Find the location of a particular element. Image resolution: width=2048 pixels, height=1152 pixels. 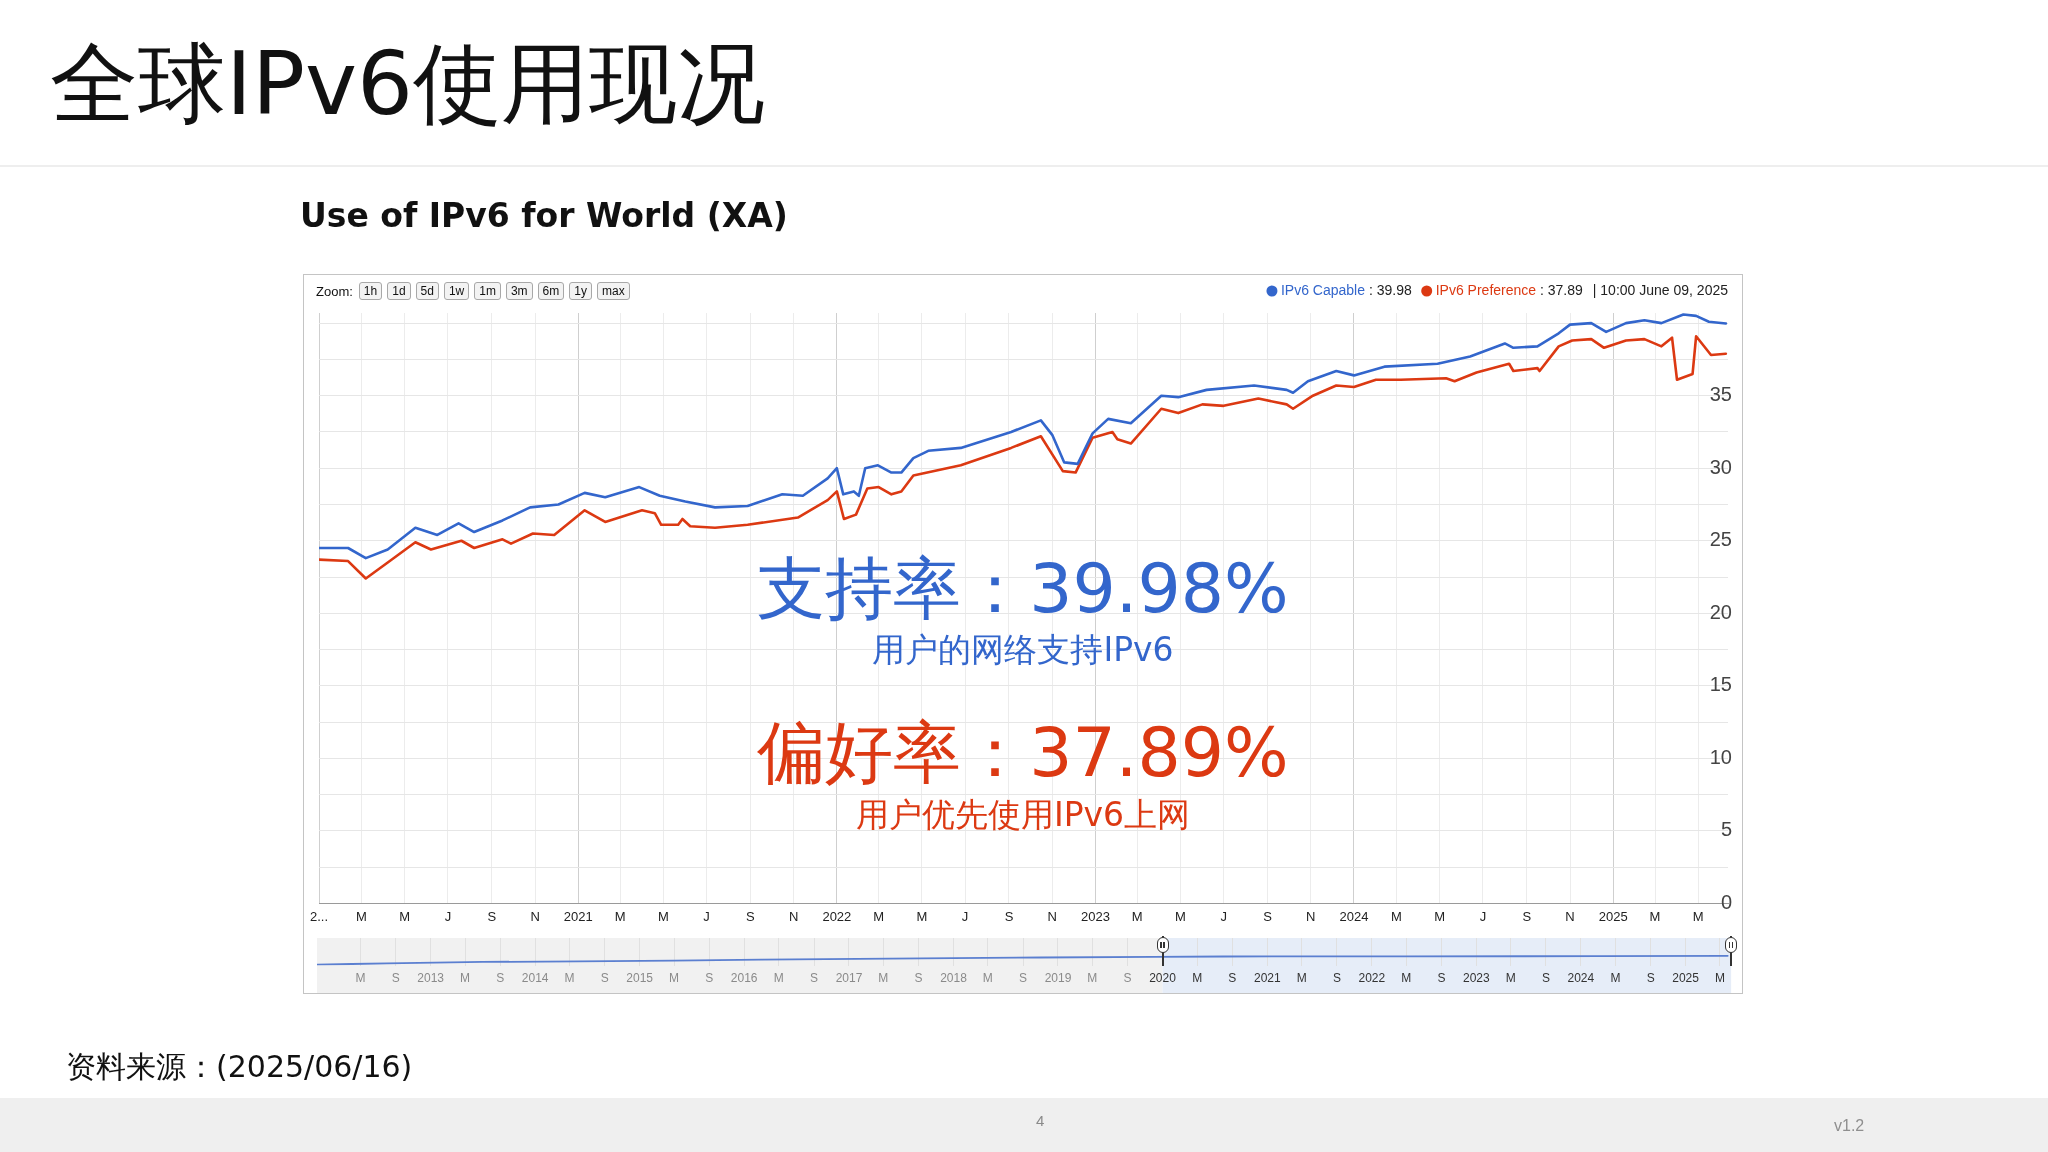

x-tick-label: 2016 is located at coordinates (744, 978).